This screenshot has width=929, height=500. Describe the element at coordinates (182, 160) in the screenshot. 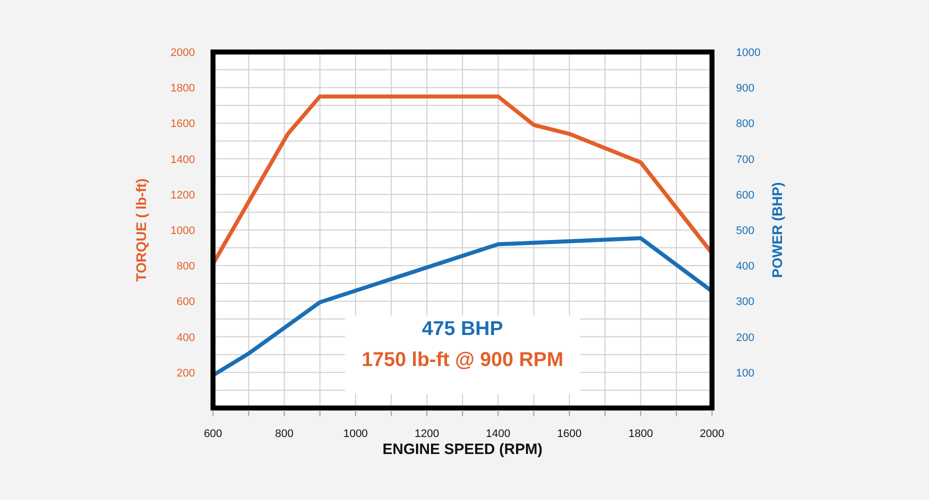

I see `y-tick-label: 1400` at that location.